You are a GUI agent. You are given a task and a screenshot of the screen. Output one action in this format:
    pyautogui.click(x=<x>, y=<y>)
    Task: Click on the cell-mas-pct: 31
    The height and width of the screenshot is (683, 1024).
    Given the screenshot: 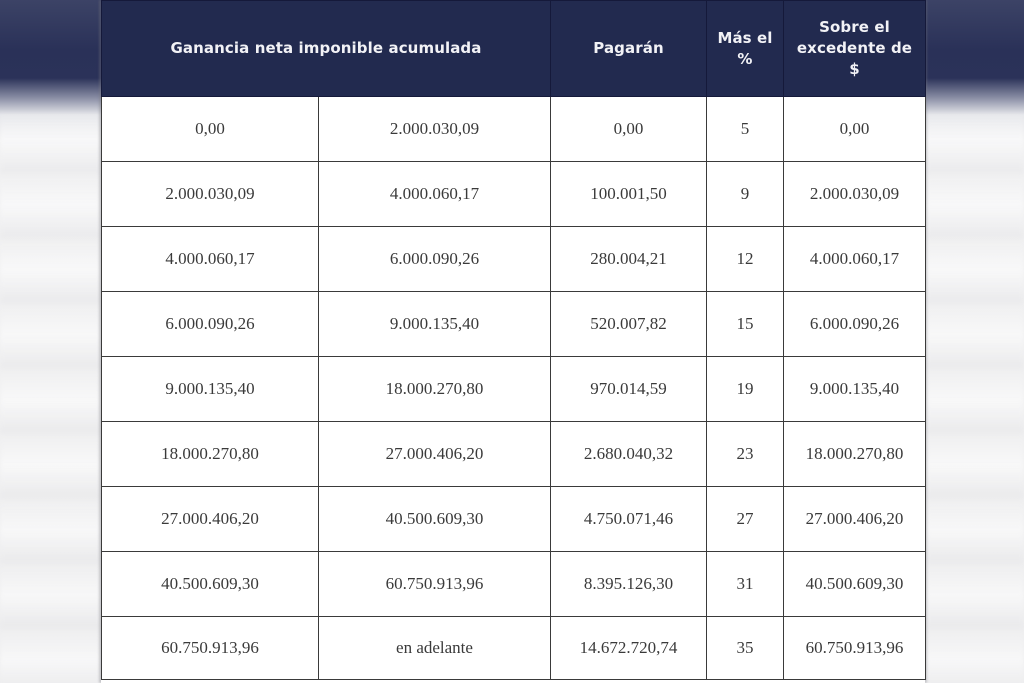 What is the action you would take?
    pyautogui.click(x=745, y=584)
    